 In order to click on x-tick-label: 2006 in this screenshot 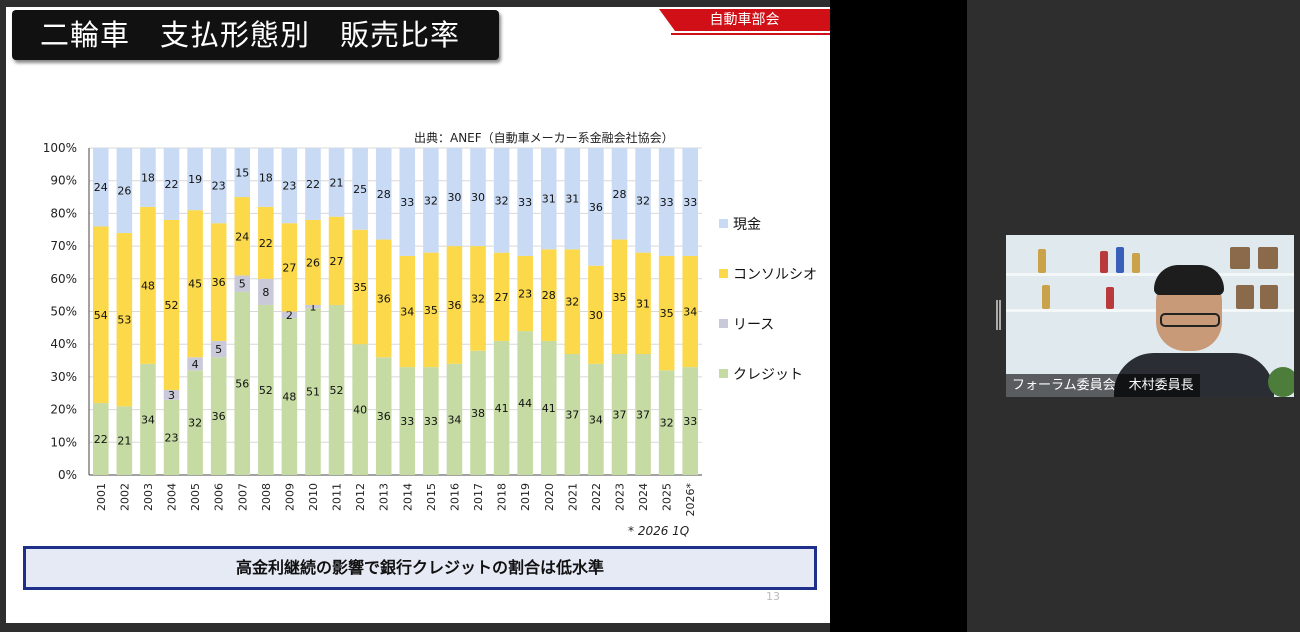, I will do `click(219, 497)`.